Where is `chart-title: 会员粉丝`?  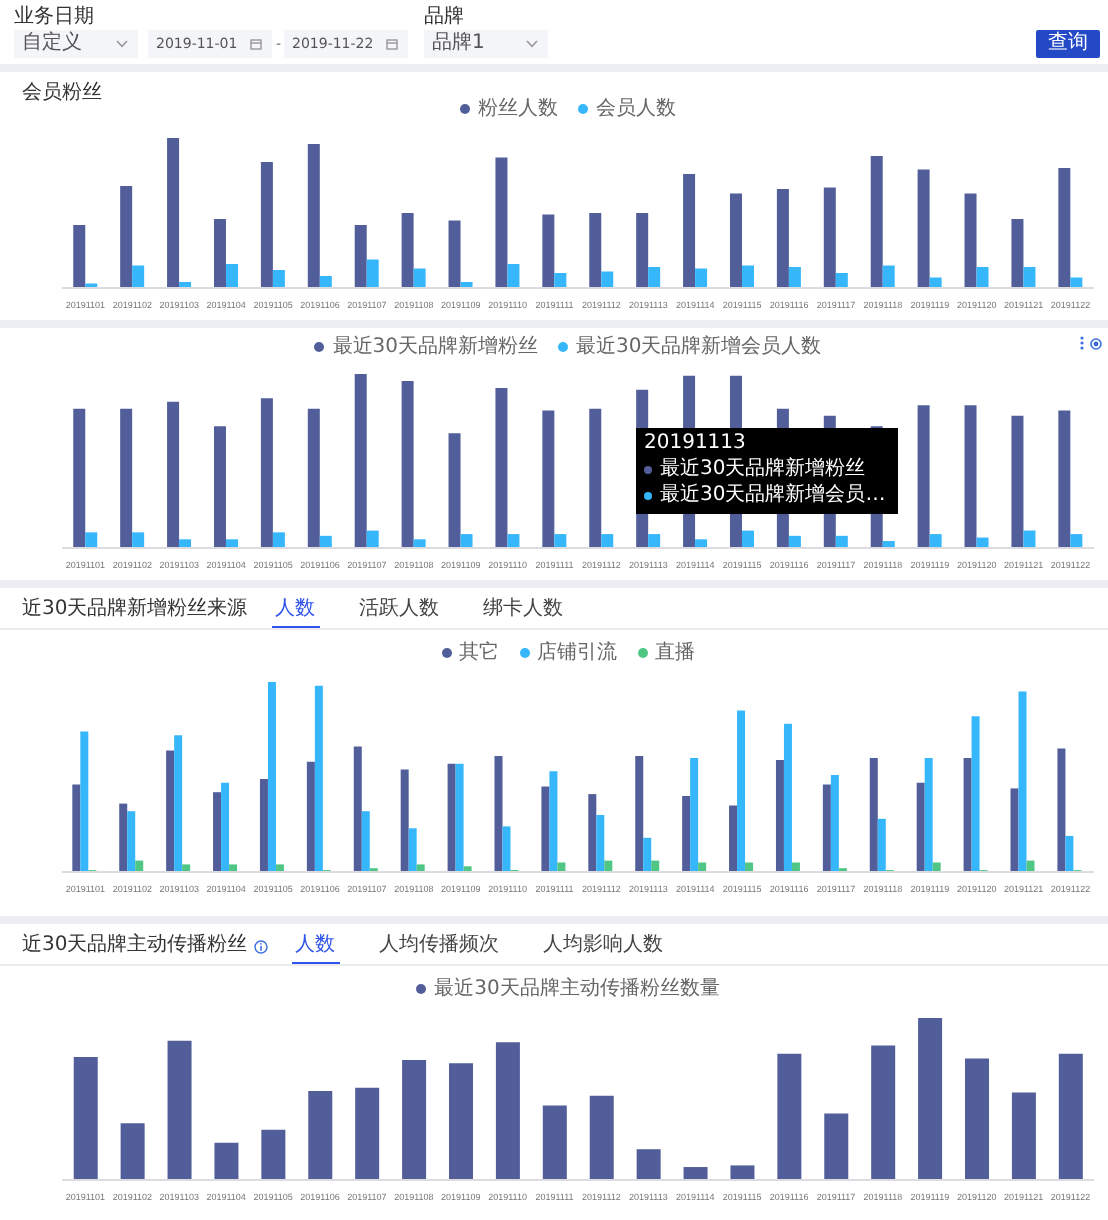
chart-title: 会员粉丝 is located at coordinates (62, 94).